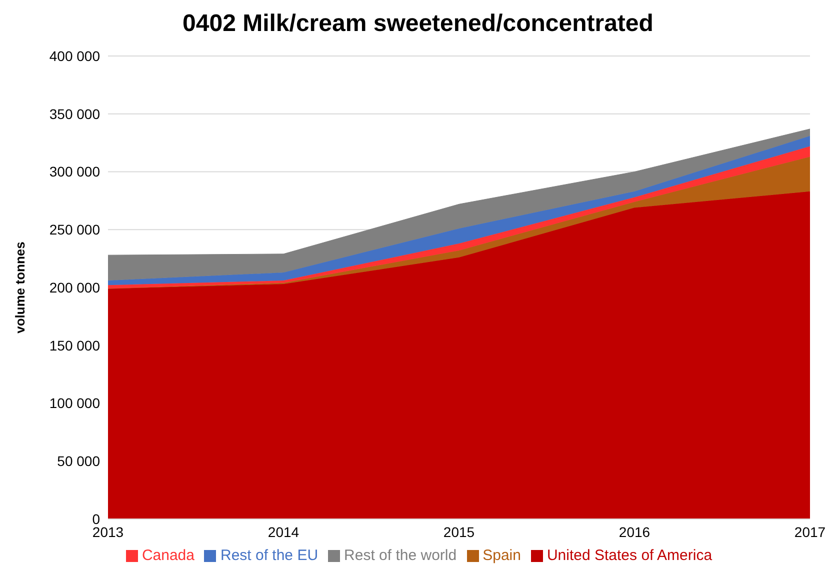 The height and width of the screenshot is (574, 830). What do you see at coordinates (74, 403) in the screenshot?
I see `y-tick-label: 100 000` at bounding box center [74, 403].